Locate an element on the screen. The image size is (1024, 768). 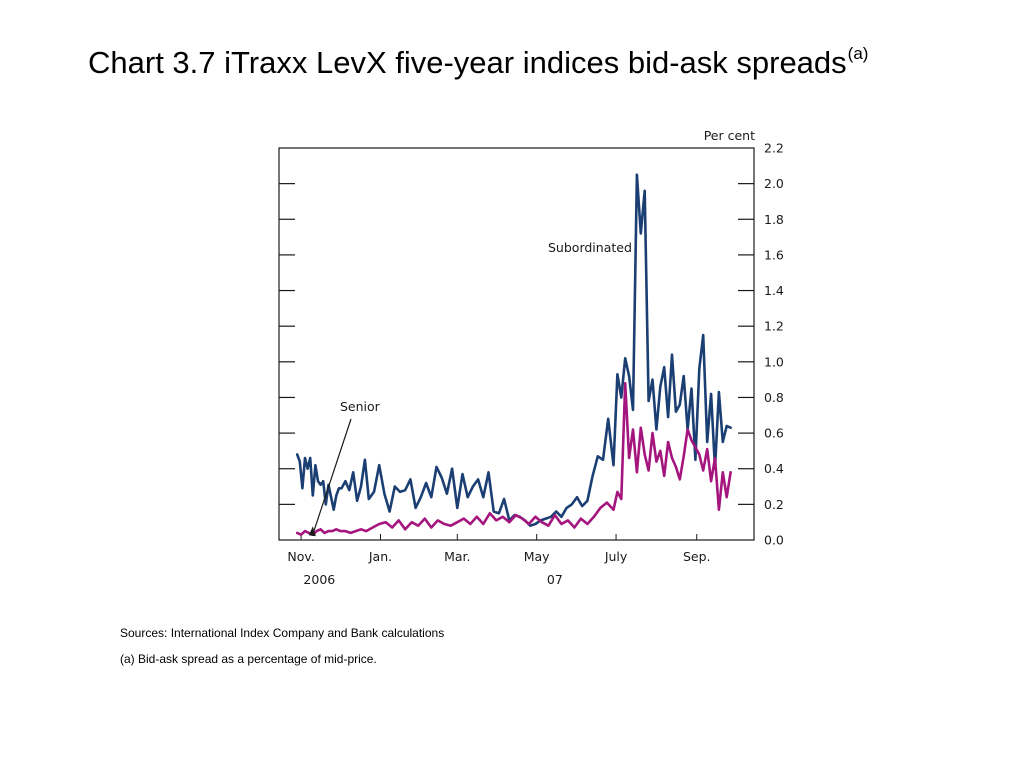
y-tick-label: 0.2 is located at coordinates (774, 504).